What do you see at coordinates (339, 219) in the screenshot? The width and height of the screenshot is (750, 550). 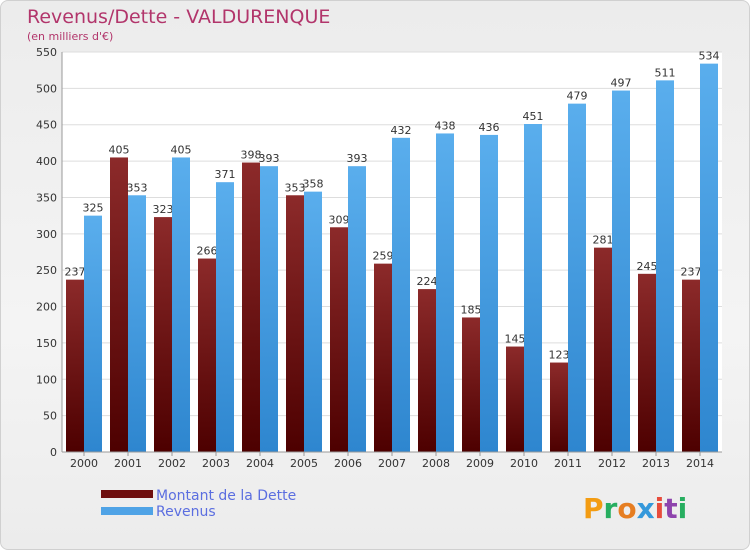 I see `data-label: 309` at bounding box center [339, 219].